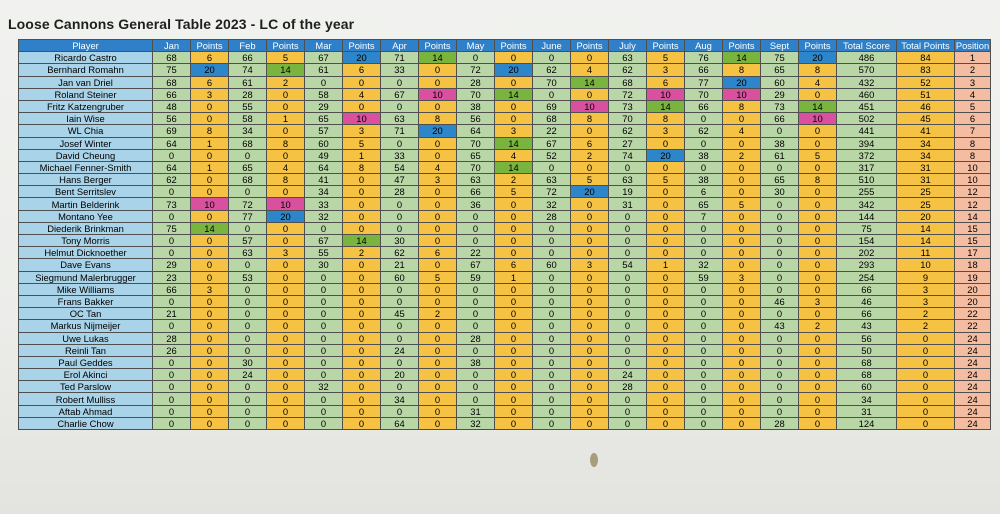  Describe the element at coordinates (323, 192) in the screenshot. I see `month-score-cell: 34` at that location.